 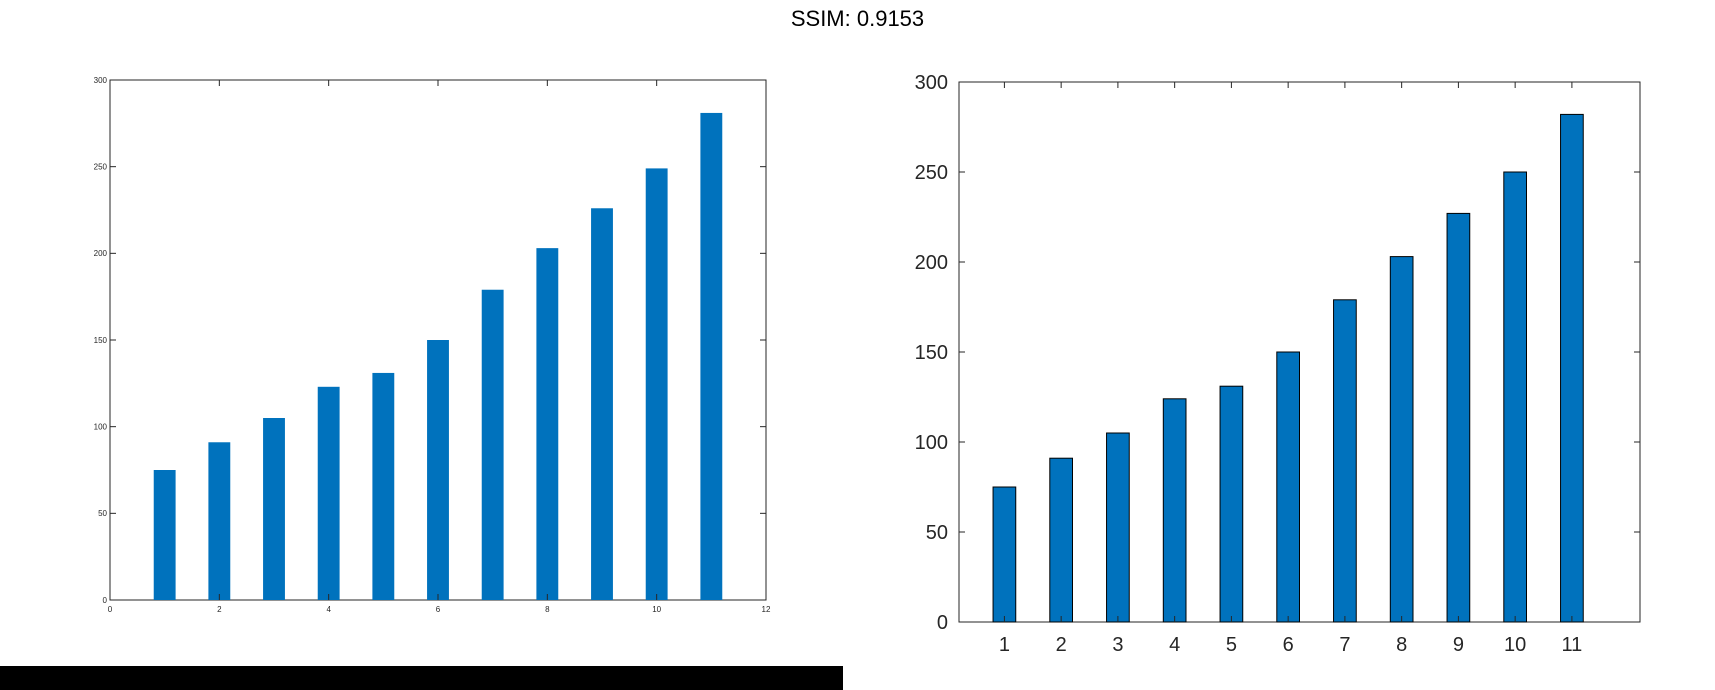 I want to click on x-tick-label: 1, so click(x=1004, y=645).